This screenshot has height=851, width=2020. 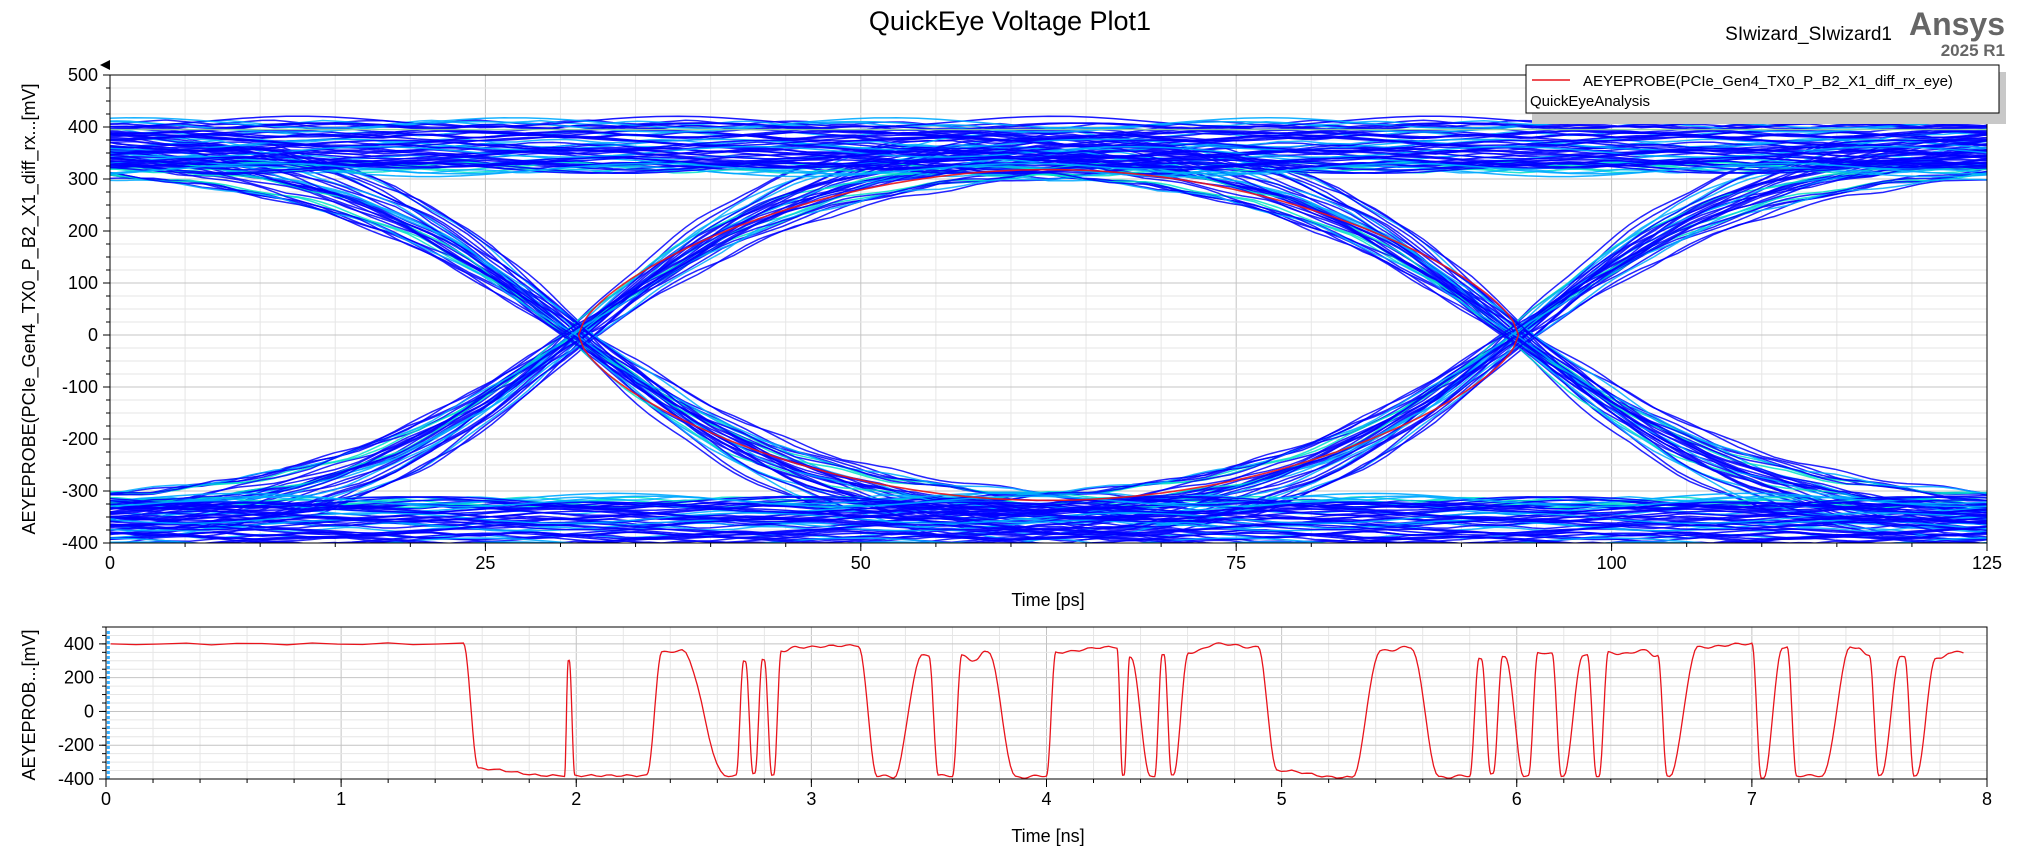 I want to click on legend-box, so click(x=1762, y=89).